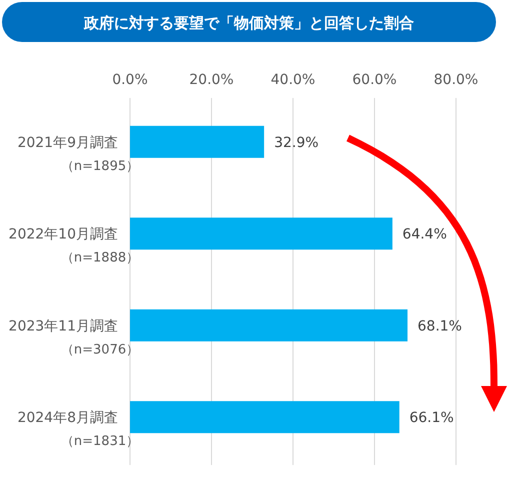 The image size is (523, 480). What do you see at coordinates (78, 430) in the screenshot?
I see `y-tick-label: 2024年8月調査（n=1831）` at bounding box center [78, 430].